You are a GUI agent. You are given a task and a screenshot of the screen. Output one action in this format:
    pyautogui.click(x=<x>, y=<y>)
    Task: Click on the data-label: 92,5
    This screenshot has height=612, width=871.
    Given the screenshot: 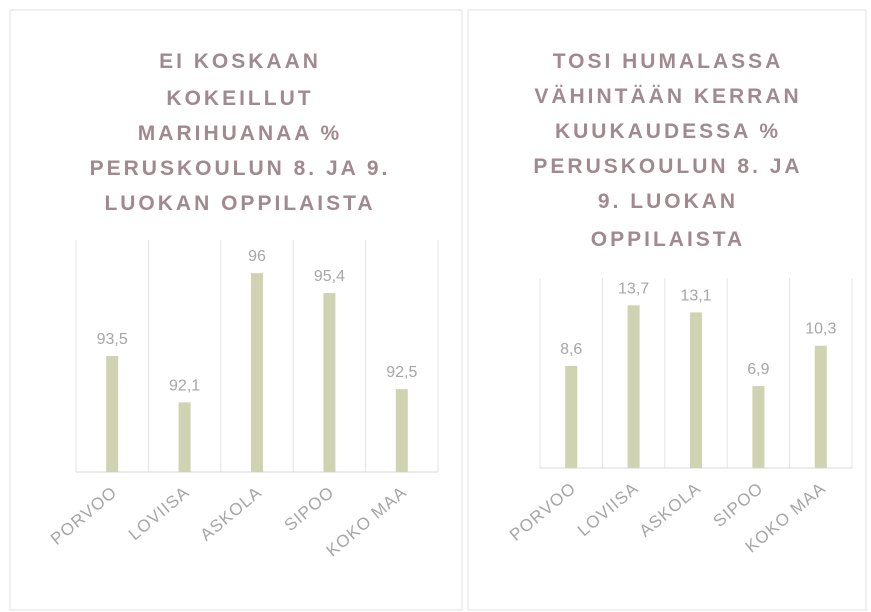 What is the action you would take?
    pyautogui.click(x=401, y=372)
    